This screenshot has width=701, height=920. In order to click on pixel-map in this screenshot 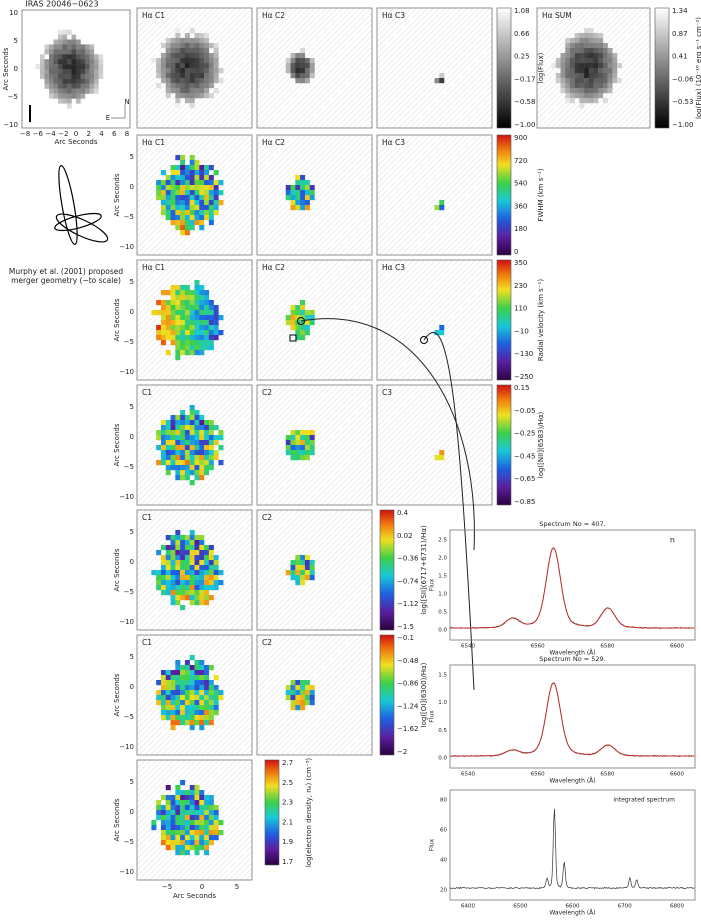, I will do `click(300, 193)`.